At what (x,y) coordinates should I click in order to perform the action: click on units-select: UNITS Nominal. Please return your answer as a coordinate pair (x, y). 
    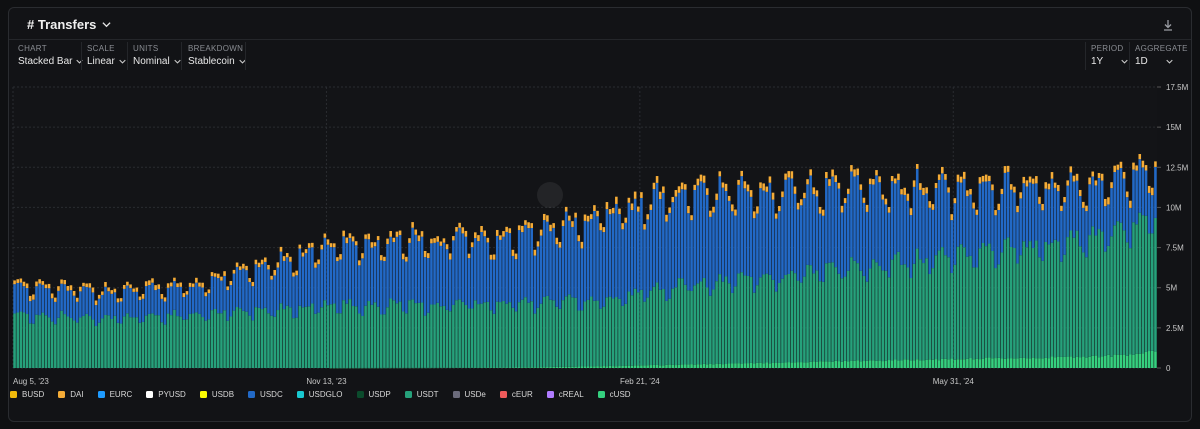
    Looking at the image, I should click on (157, 55).